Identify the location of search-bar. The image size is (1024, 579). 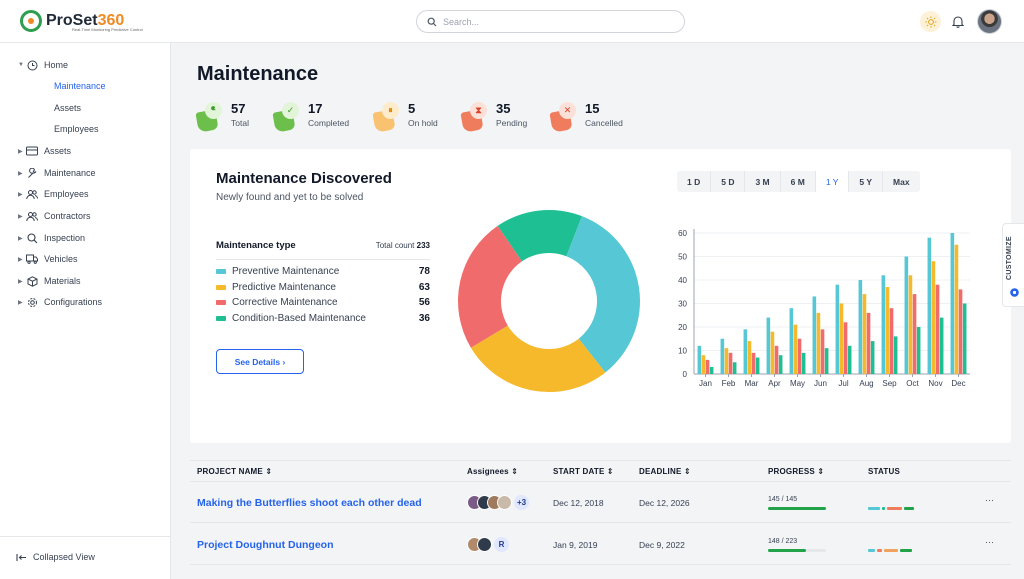
(550, 21).